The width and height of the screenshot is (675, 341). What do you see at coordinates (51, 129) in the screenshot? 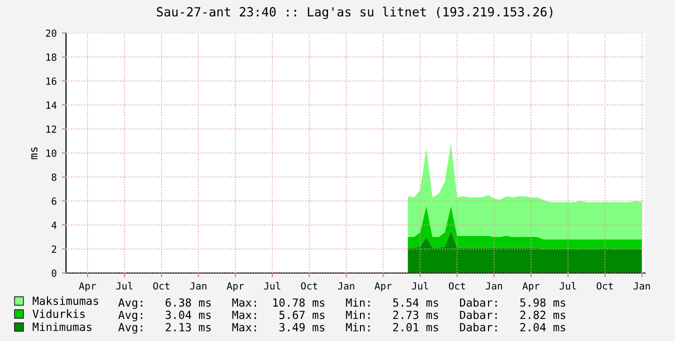
I see `y-tick-label: 12` at bounding box center [51, 129].